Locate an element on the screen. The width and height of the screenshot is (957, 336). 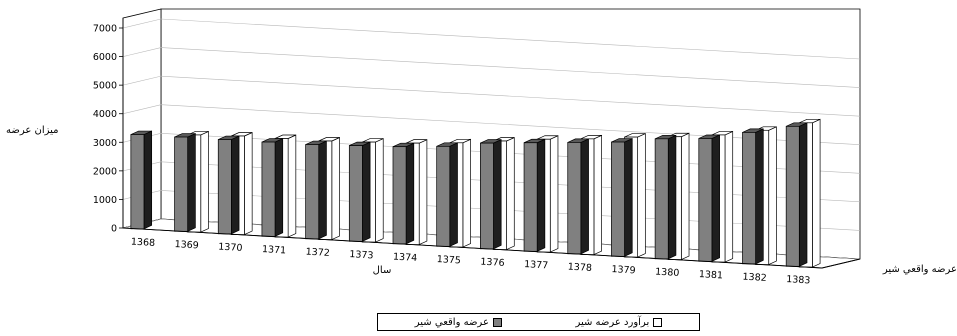
x-tick-label: 1381 is located at coordinates (711, 275).